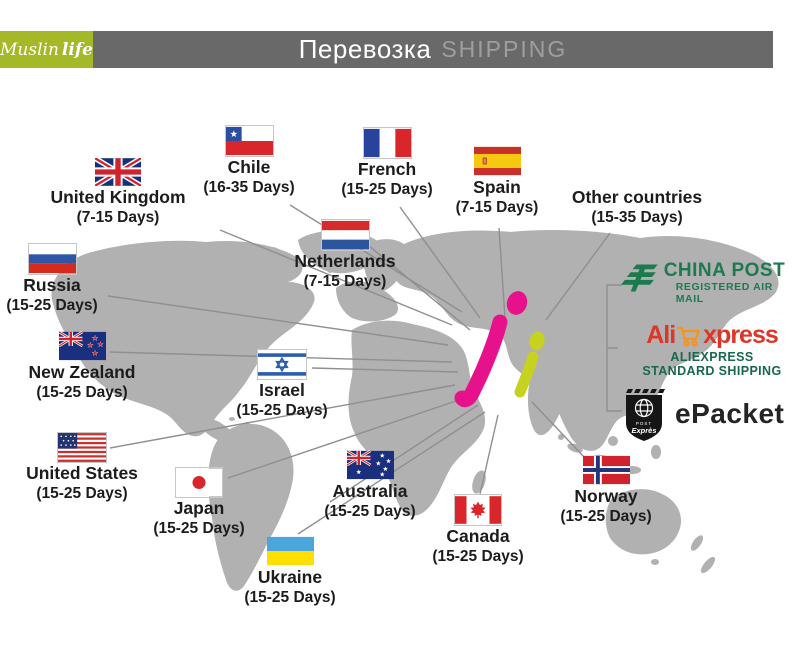  What do you see at coordinates (497, 187) in the screenshot?
I see `country-name: Spain` at bounding box center [497, 187].